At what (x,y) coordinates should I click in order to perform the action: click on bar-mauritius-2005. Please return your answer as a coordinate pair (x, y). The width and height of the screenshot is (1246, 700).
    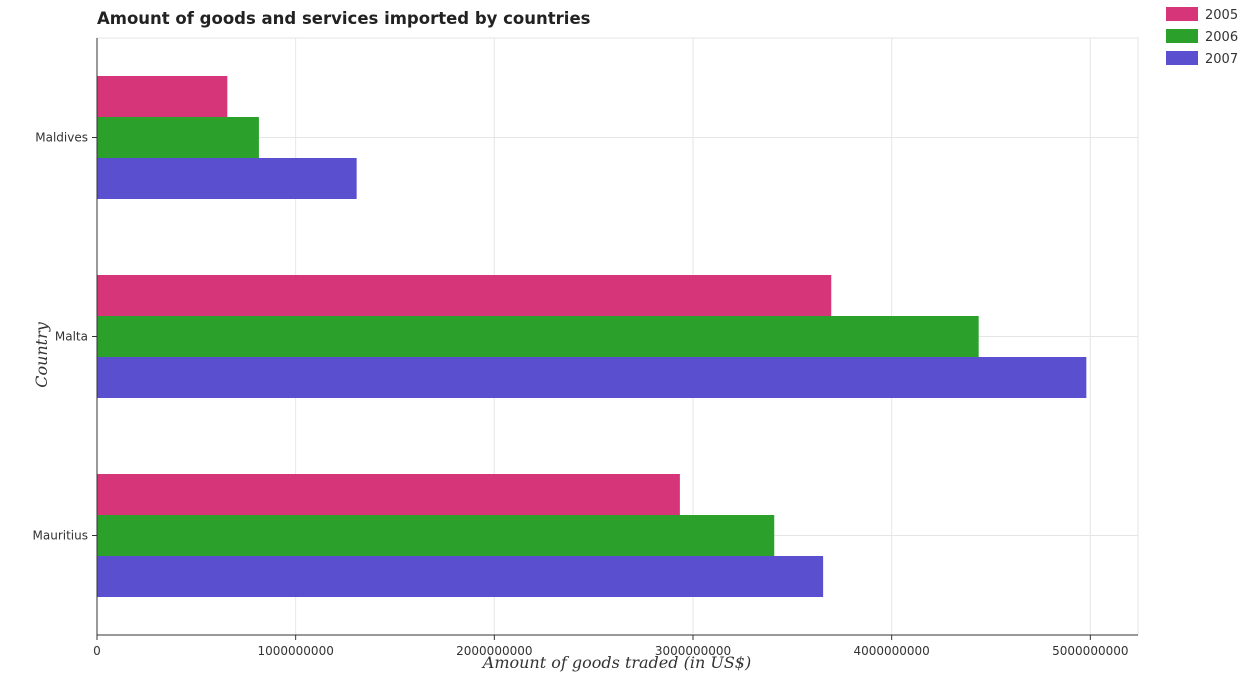
    Looking at the image, I should click on (388, 494).